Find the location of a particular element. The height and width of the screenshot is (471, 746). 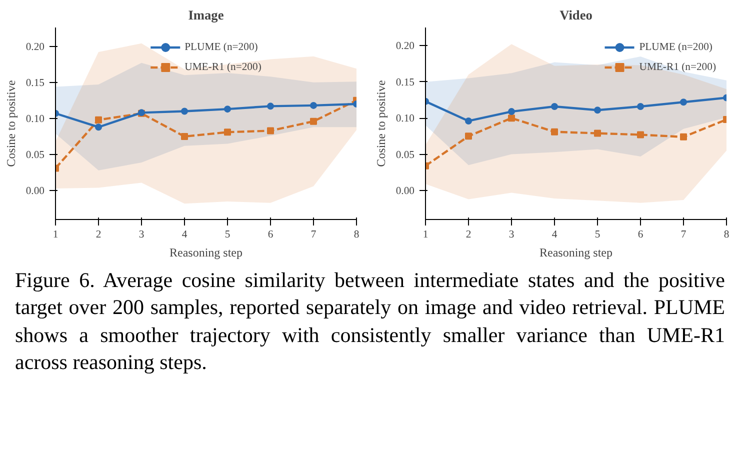

chart-title: Image is located at coordinates (206, 15).